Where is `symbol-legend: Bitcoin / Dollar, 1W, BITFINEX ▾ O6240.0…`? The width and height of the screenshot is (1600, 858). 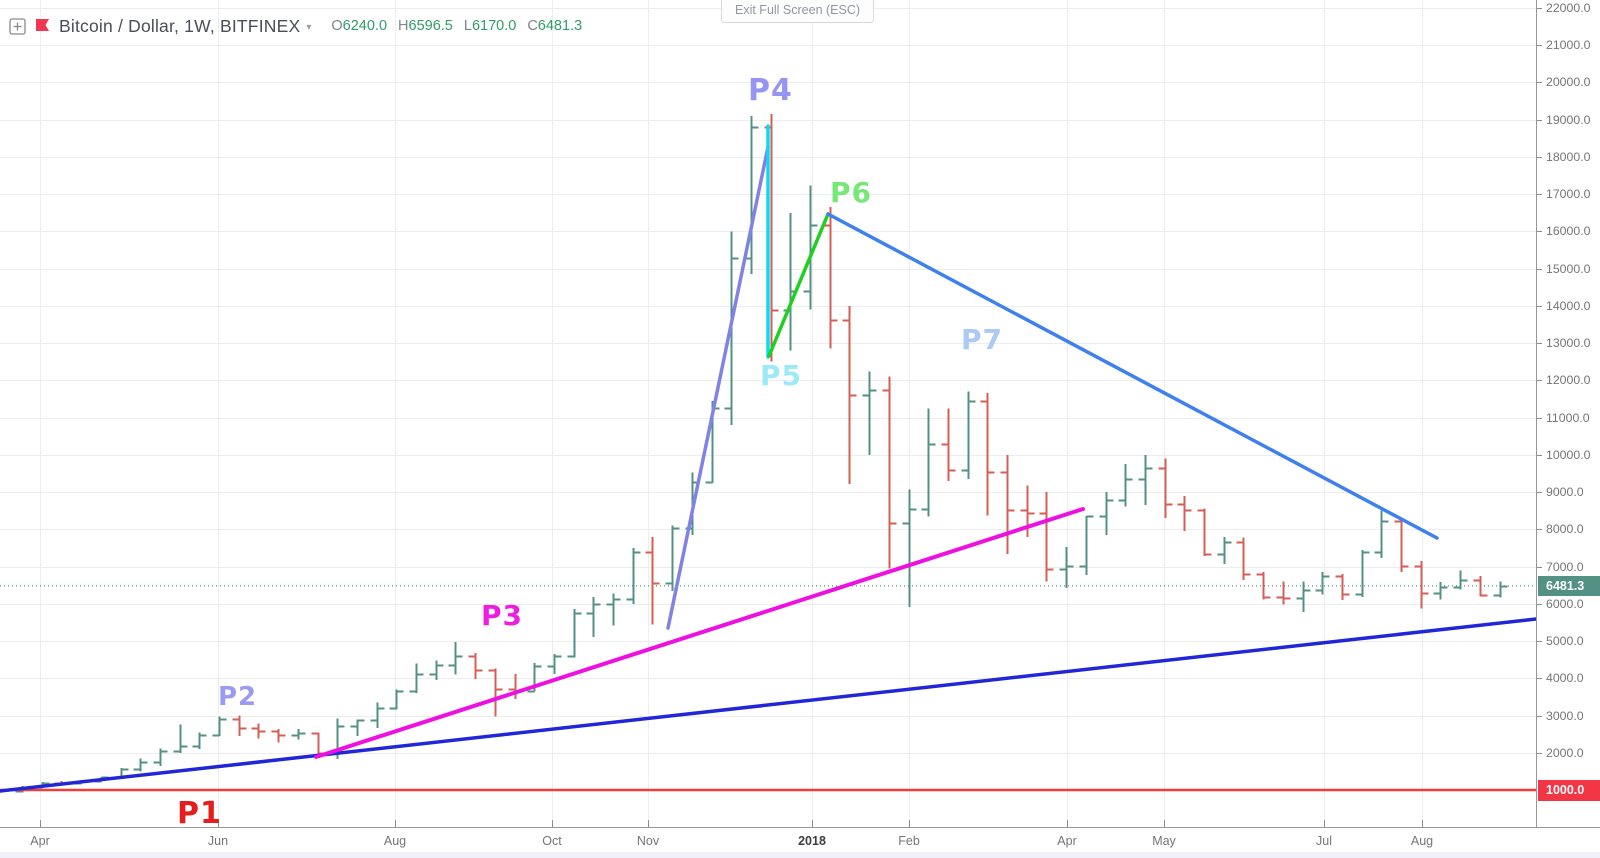
symbol-legend: Bitcoin / Dollar, 1W, BITFINEX ▾ O6240.0… is located at coordinates (301, 26).